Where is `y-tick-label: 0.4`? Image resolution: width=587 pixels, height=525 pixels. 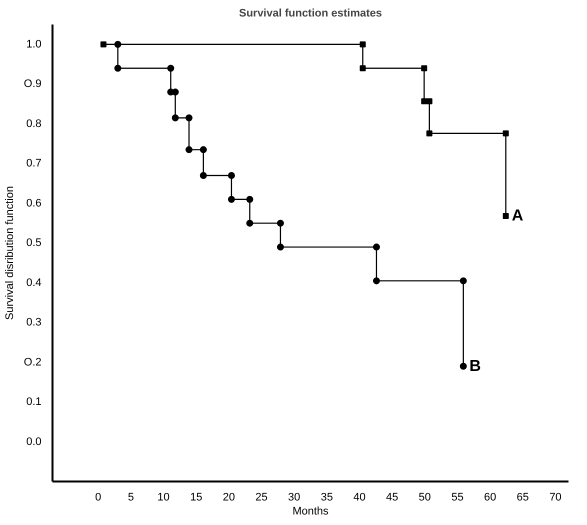
y-tick-label: 0.4 is located at coordinates (34, 282).